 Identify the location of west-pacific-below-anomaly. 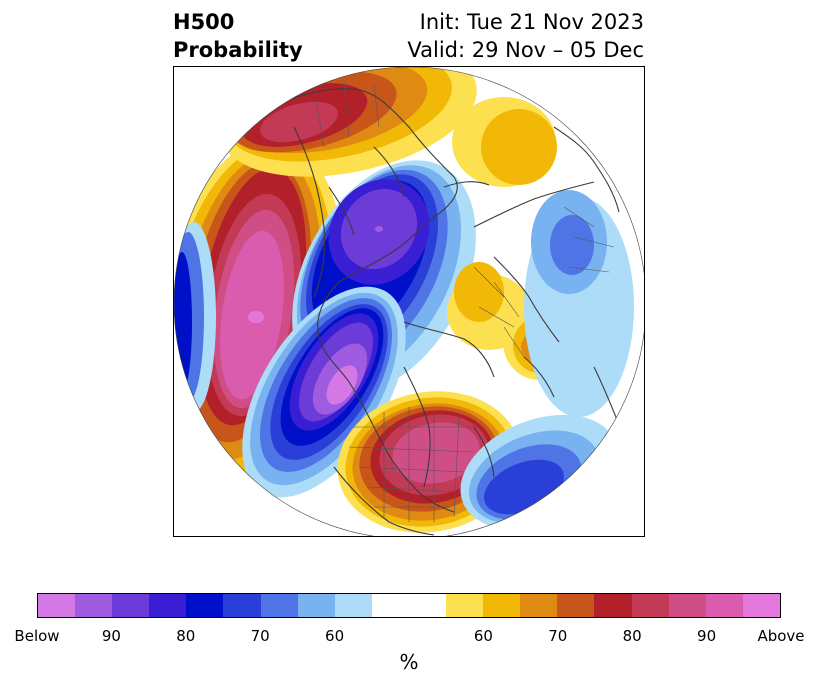
(195, 317).